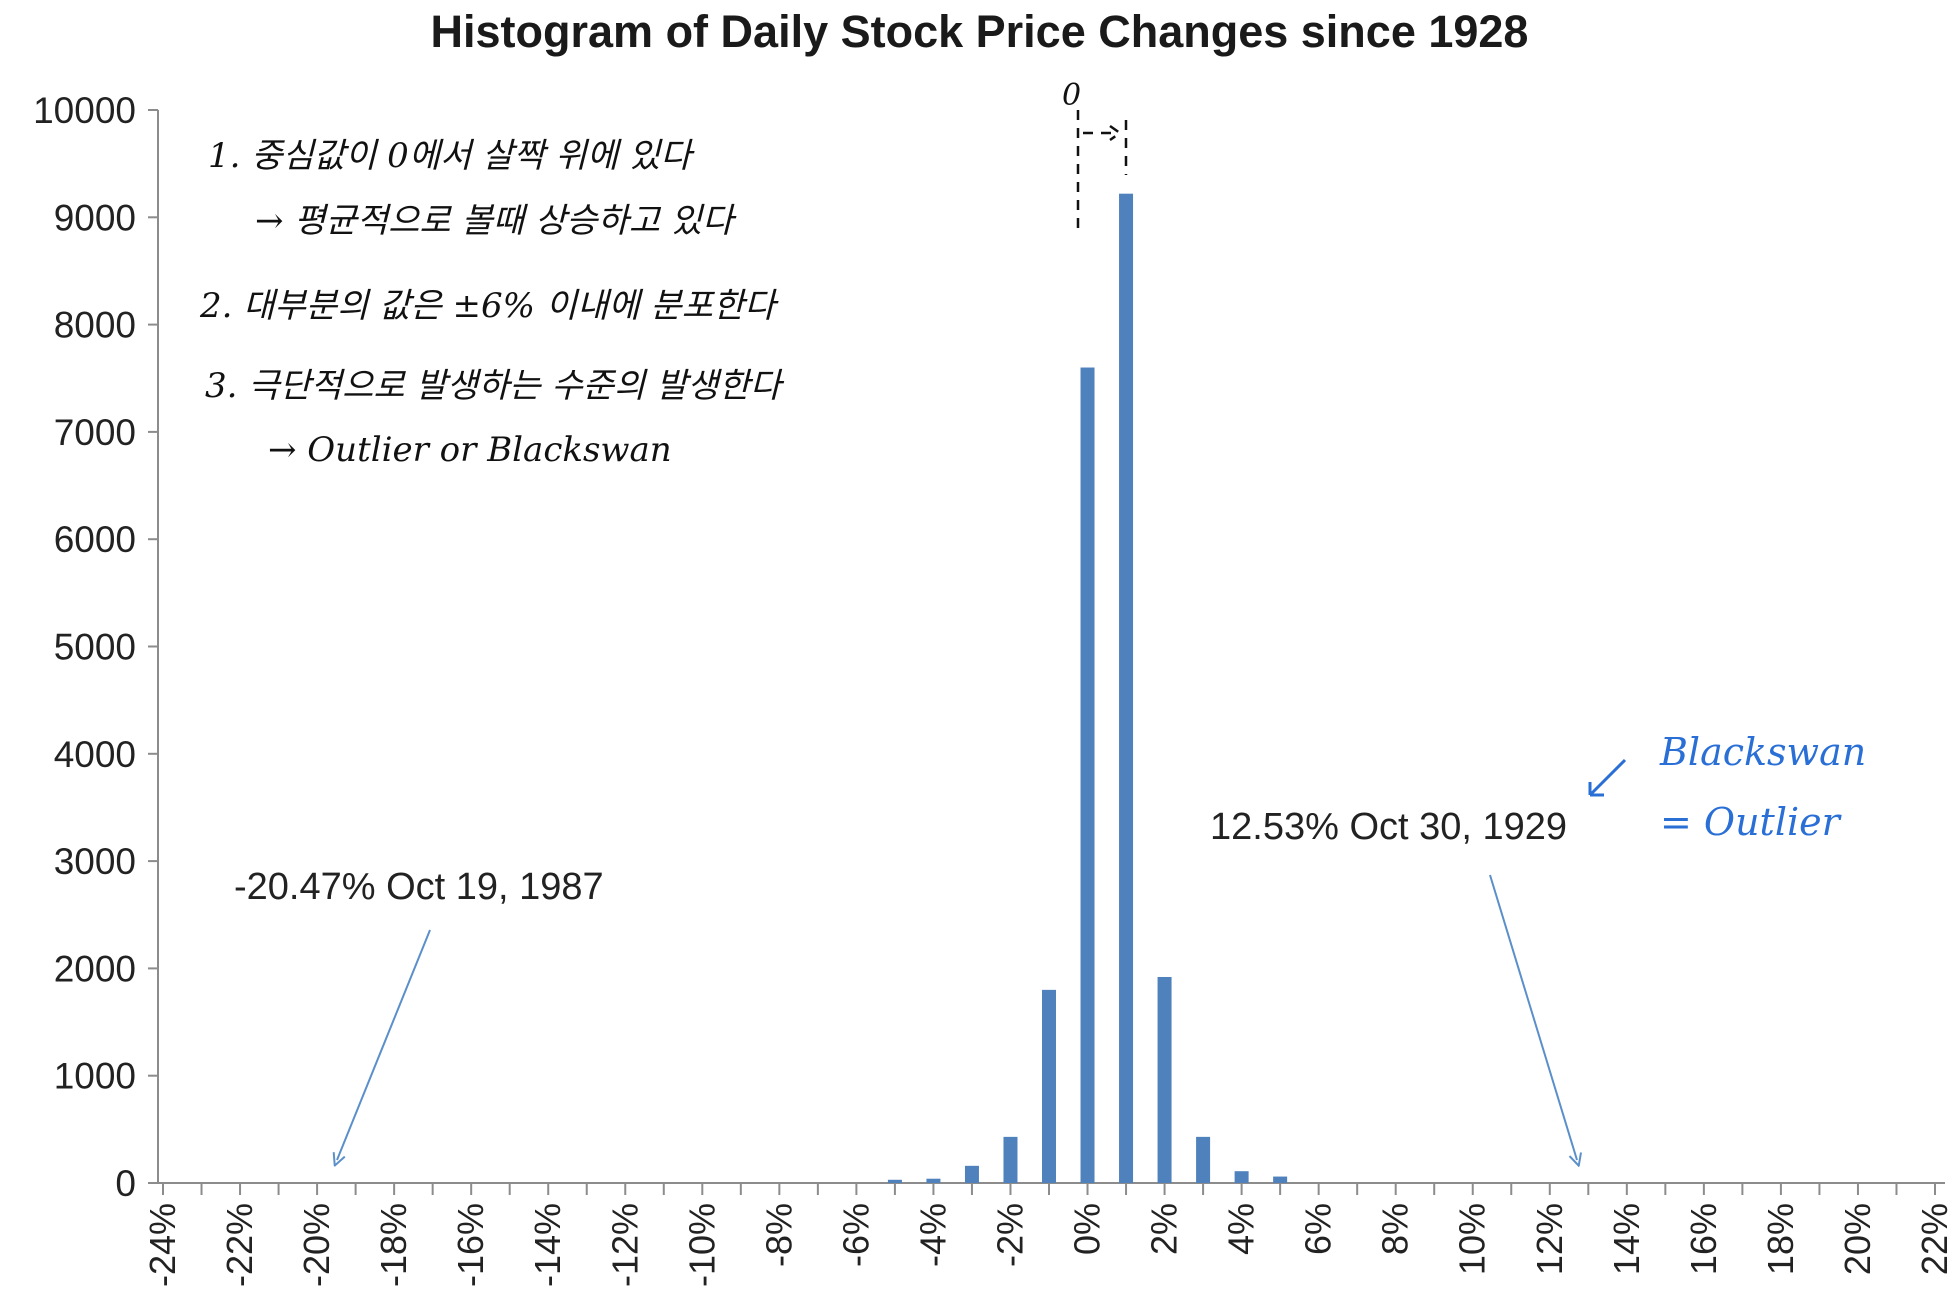 The width and height of the screenshot is (1959, 1313). What do you see at coordinates (1472, 1239) in the screenshot?
I see `x-tick-label: 10%` at bounding box center [1472, 1239].